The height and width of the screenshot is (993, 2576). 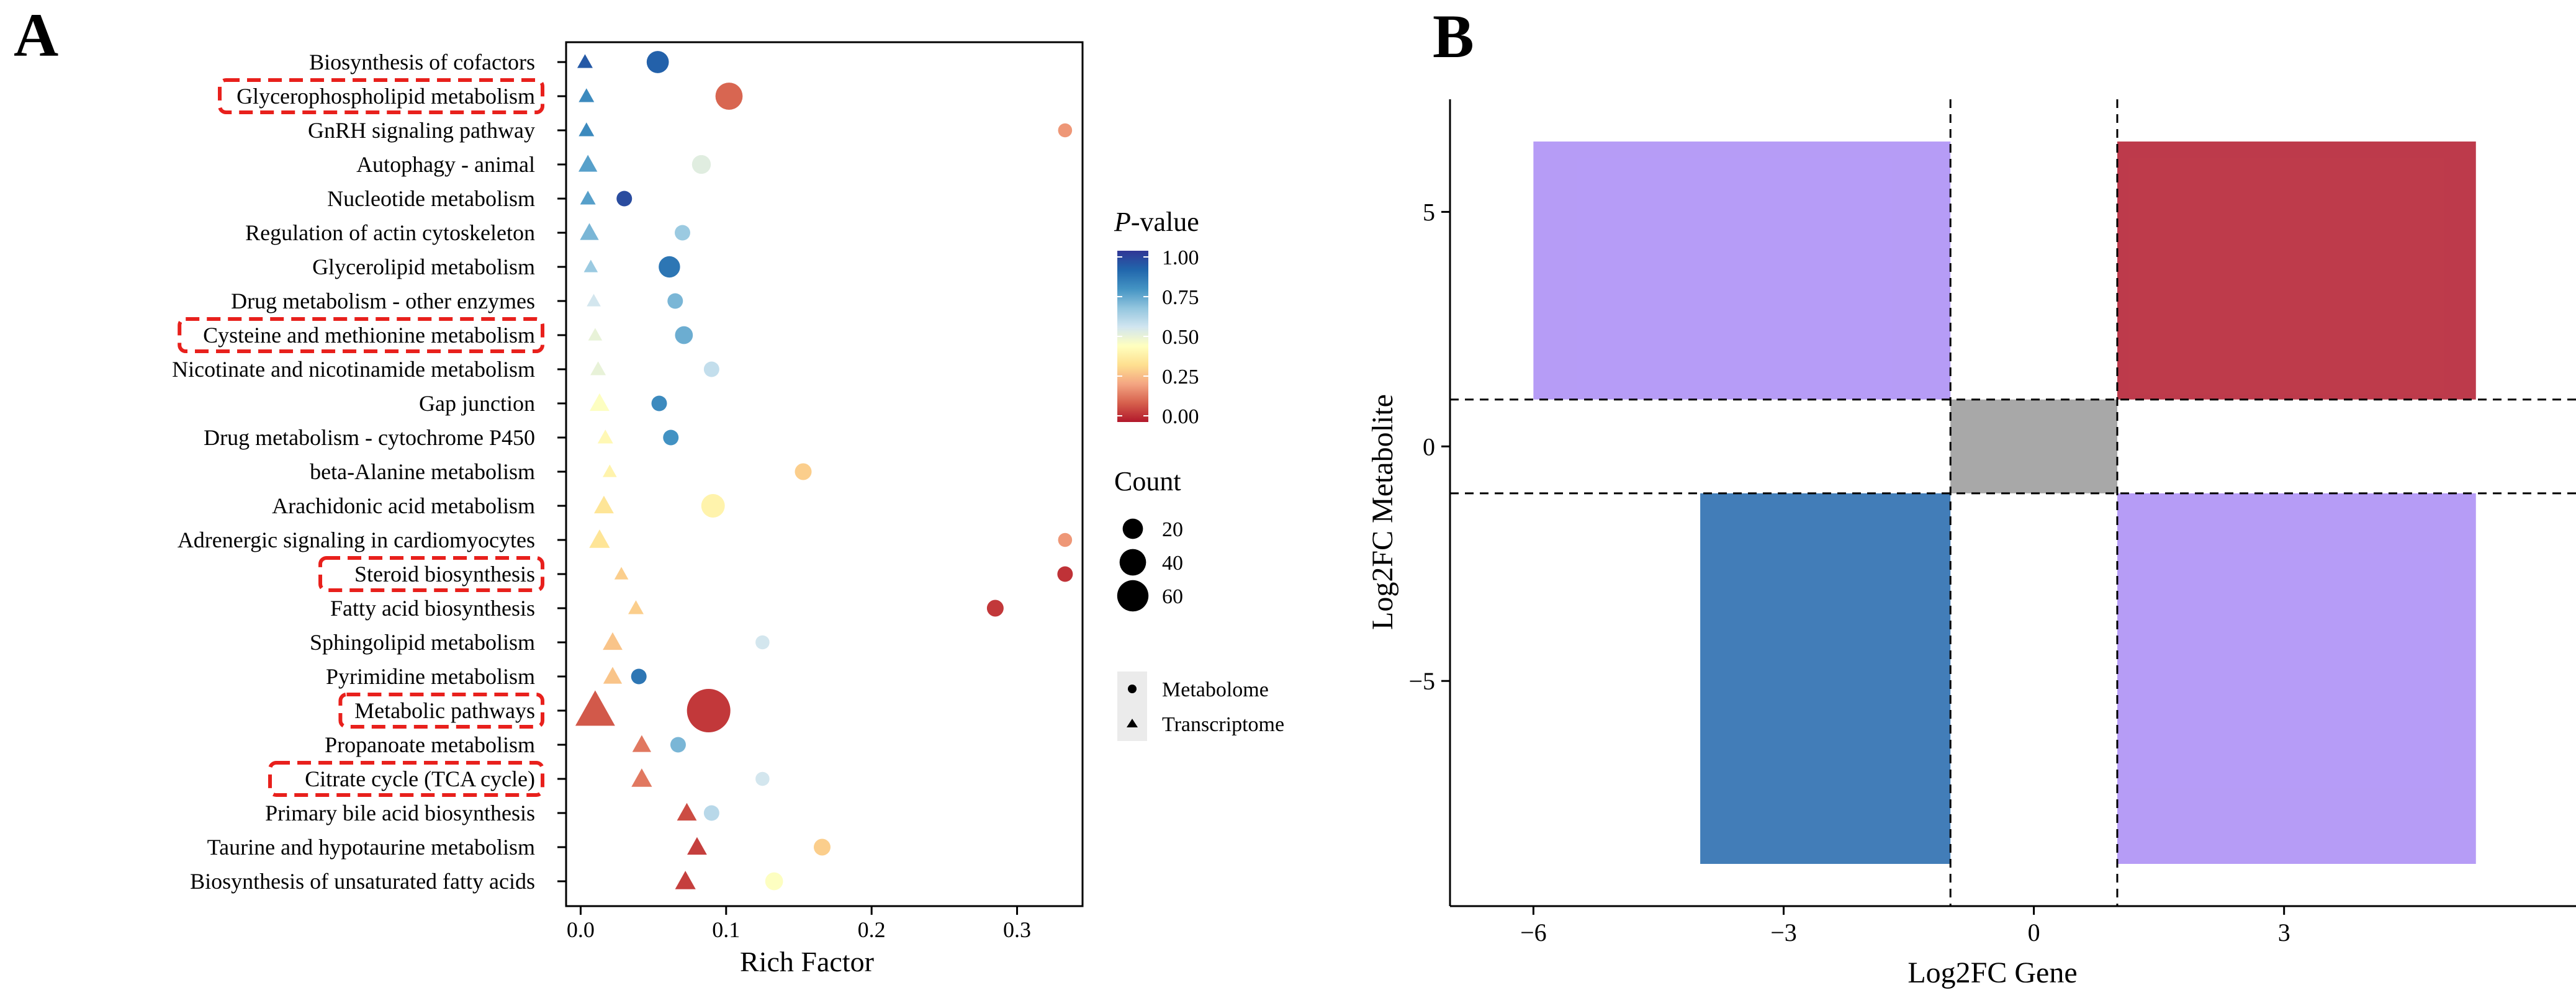 I want to click on category-label: Metabolic pathways, so click(x=444, y=710).